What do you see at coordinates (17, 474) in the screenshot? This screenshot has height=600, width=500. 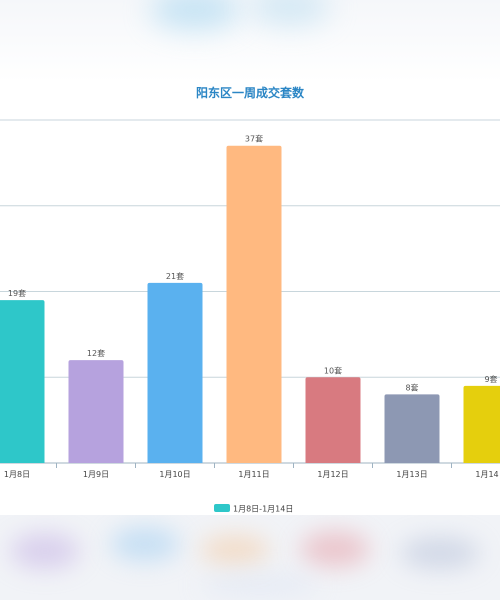 I see `x-tick-label: 1月8日` at bounding box center [17, 474].